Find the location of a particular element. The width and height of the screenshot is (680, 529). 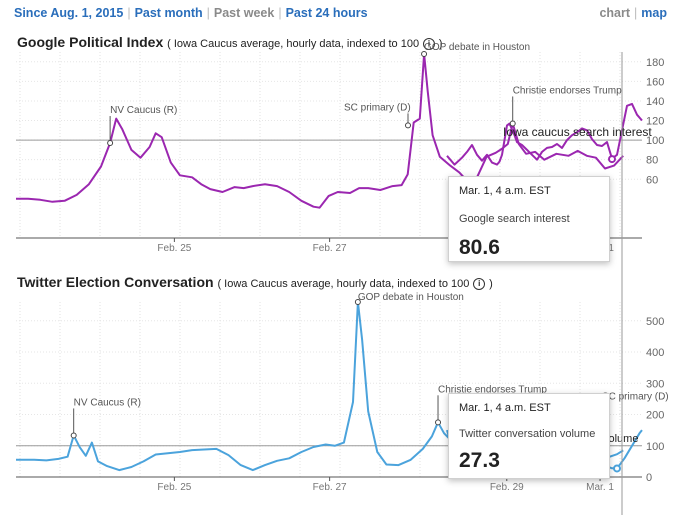

x-tick-label: Mar. 1 is located at coordinates (600, 487).